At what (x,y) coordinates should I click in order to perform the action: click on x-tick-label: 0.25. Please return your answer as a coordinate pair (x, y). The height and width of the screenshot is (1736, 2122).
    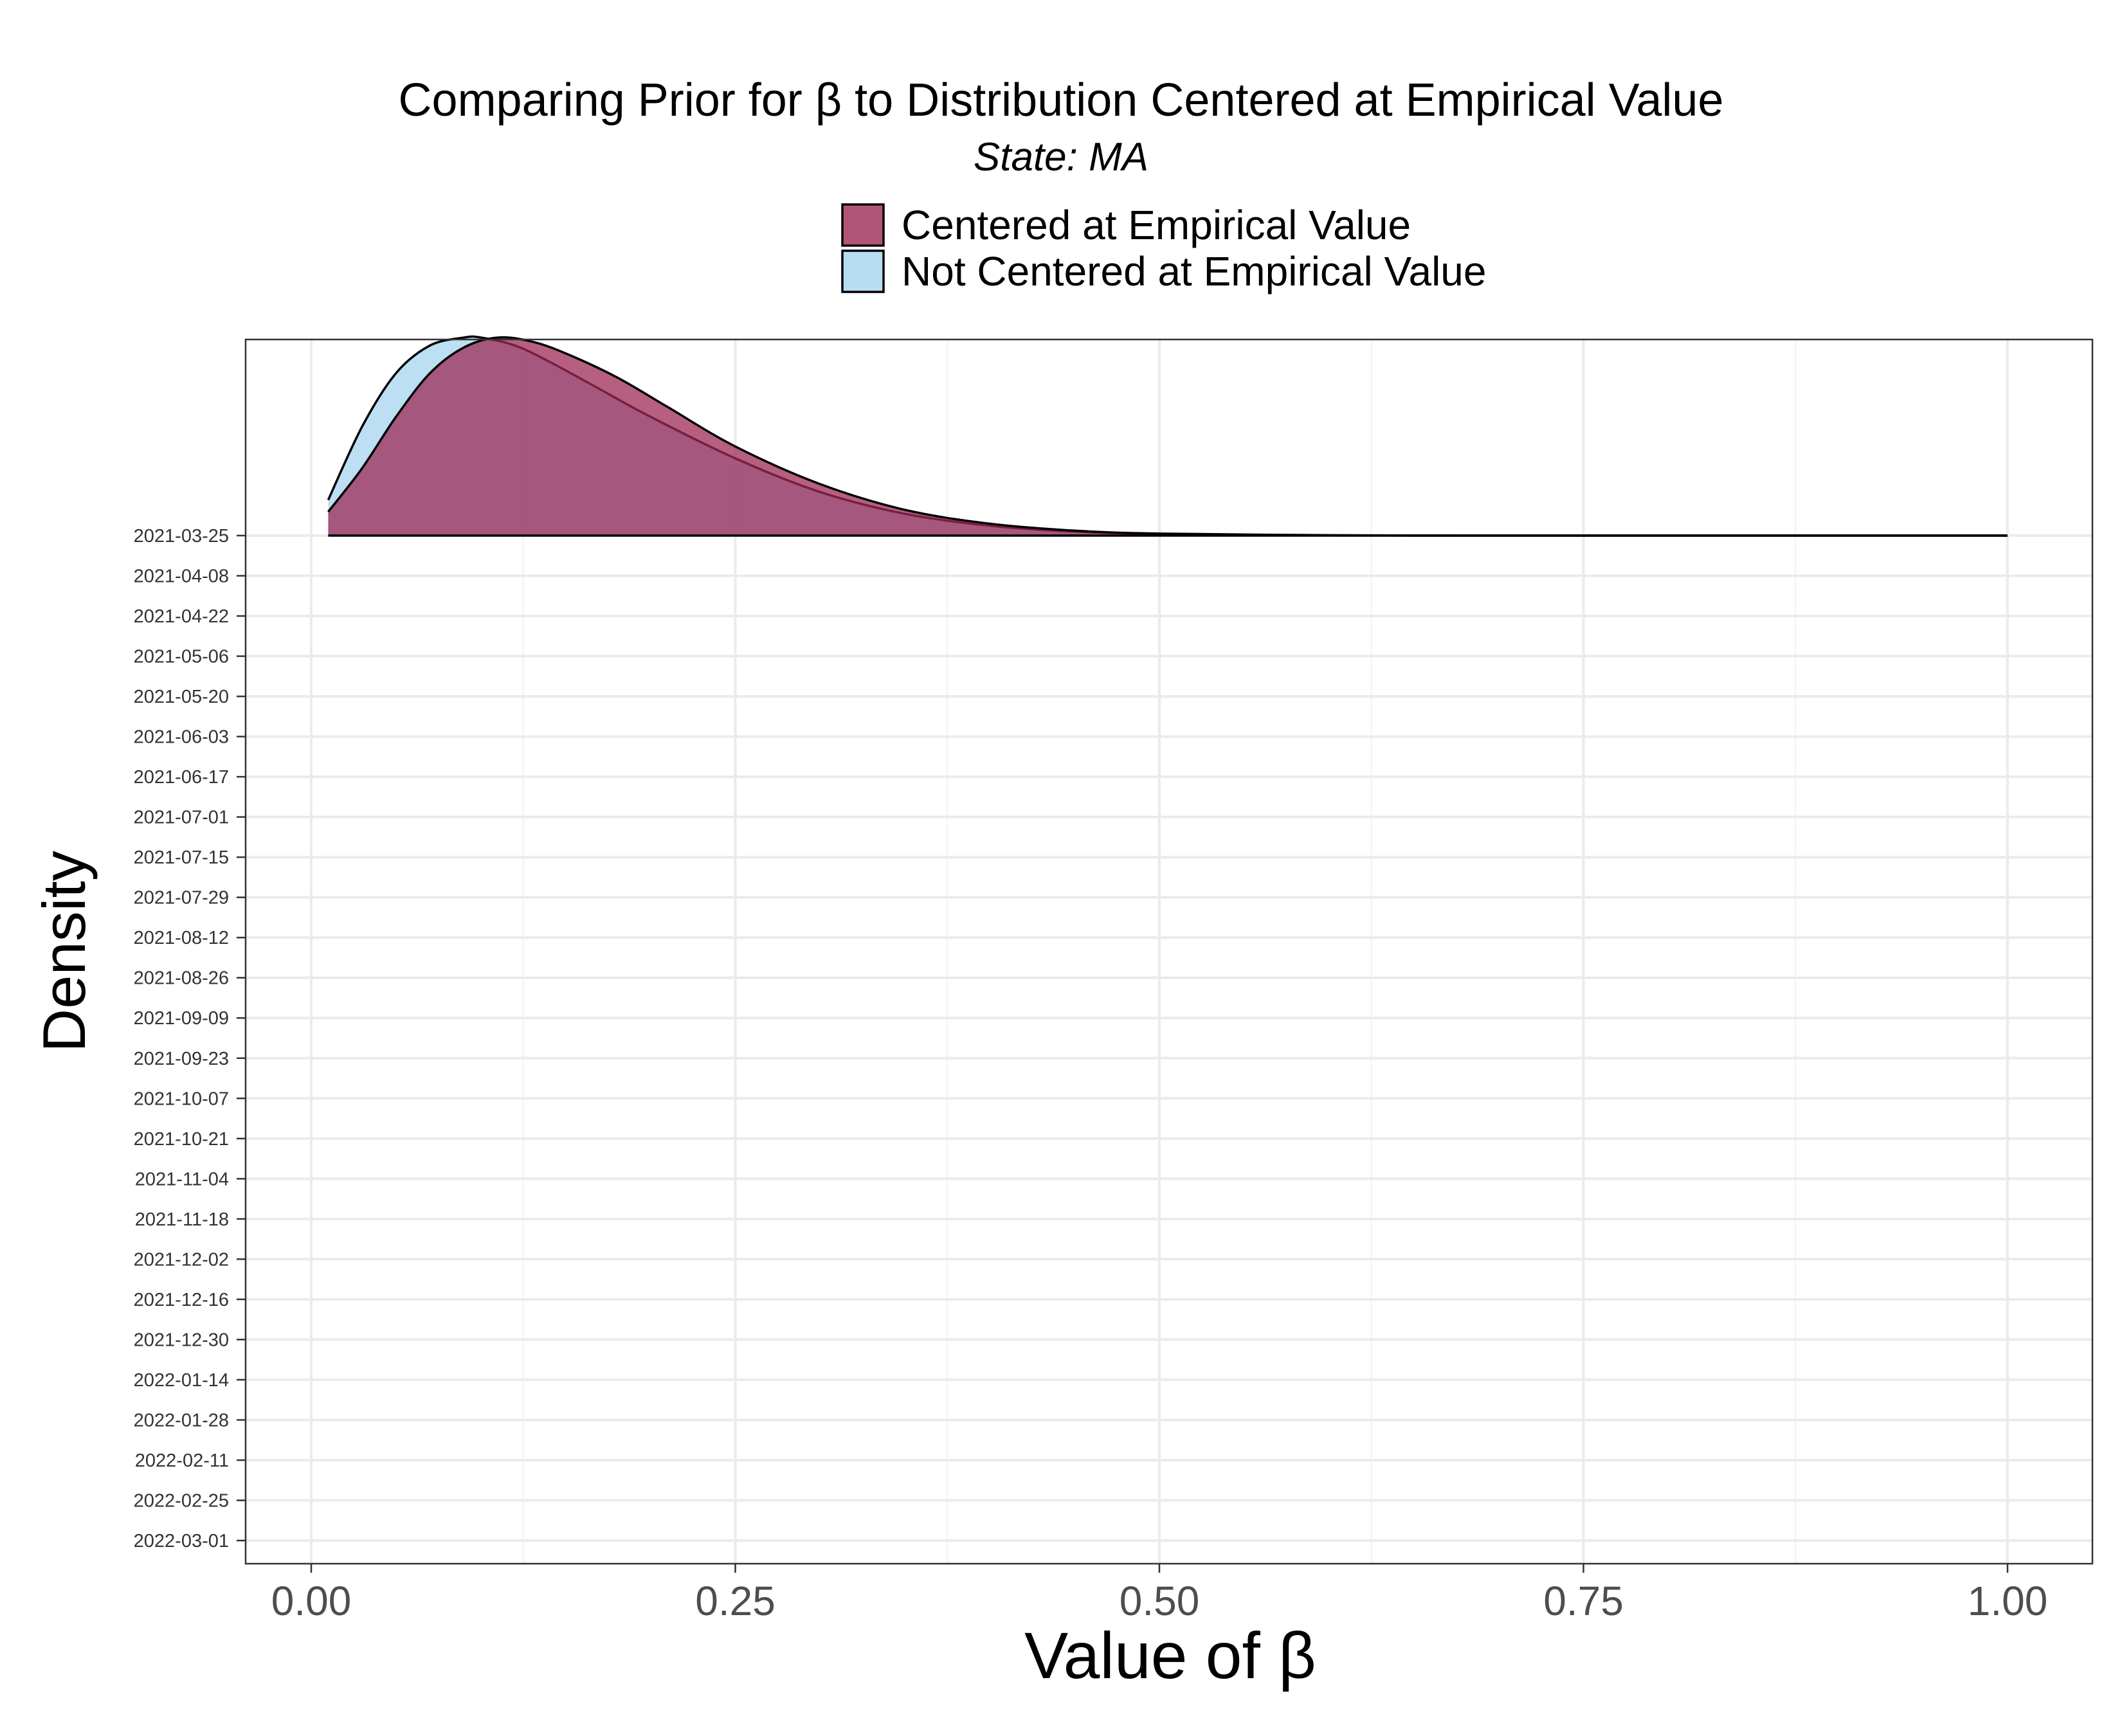
    Looking at the image, I should click on (735, 1601).